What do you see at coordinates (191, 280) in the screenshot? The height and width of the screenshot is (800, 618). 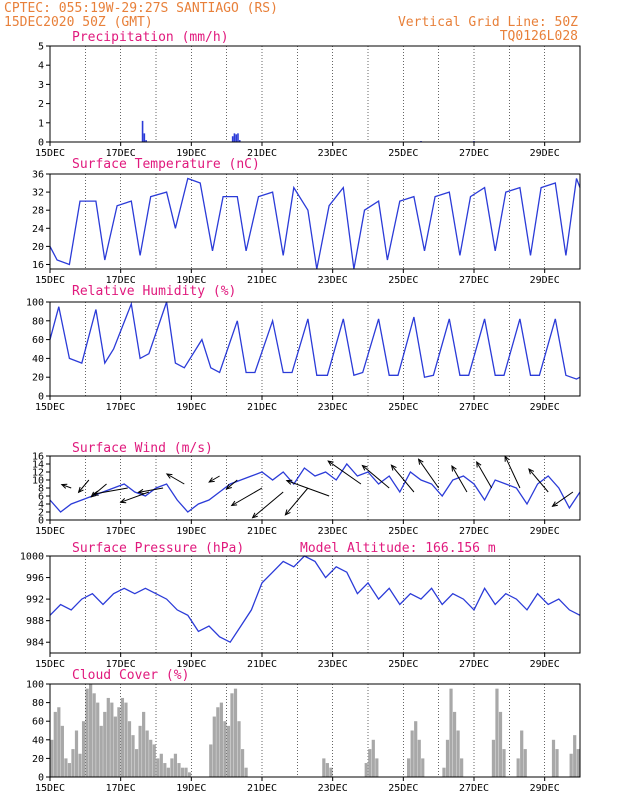 I see `xtick-label-temperature: 19DEC` at bounding box center [191, 280].